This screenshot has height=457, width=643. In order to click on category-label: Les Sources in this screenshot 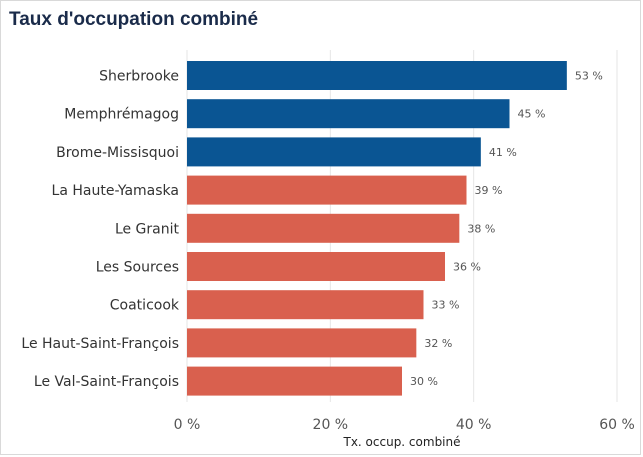, I will do `click(137, 268)`.